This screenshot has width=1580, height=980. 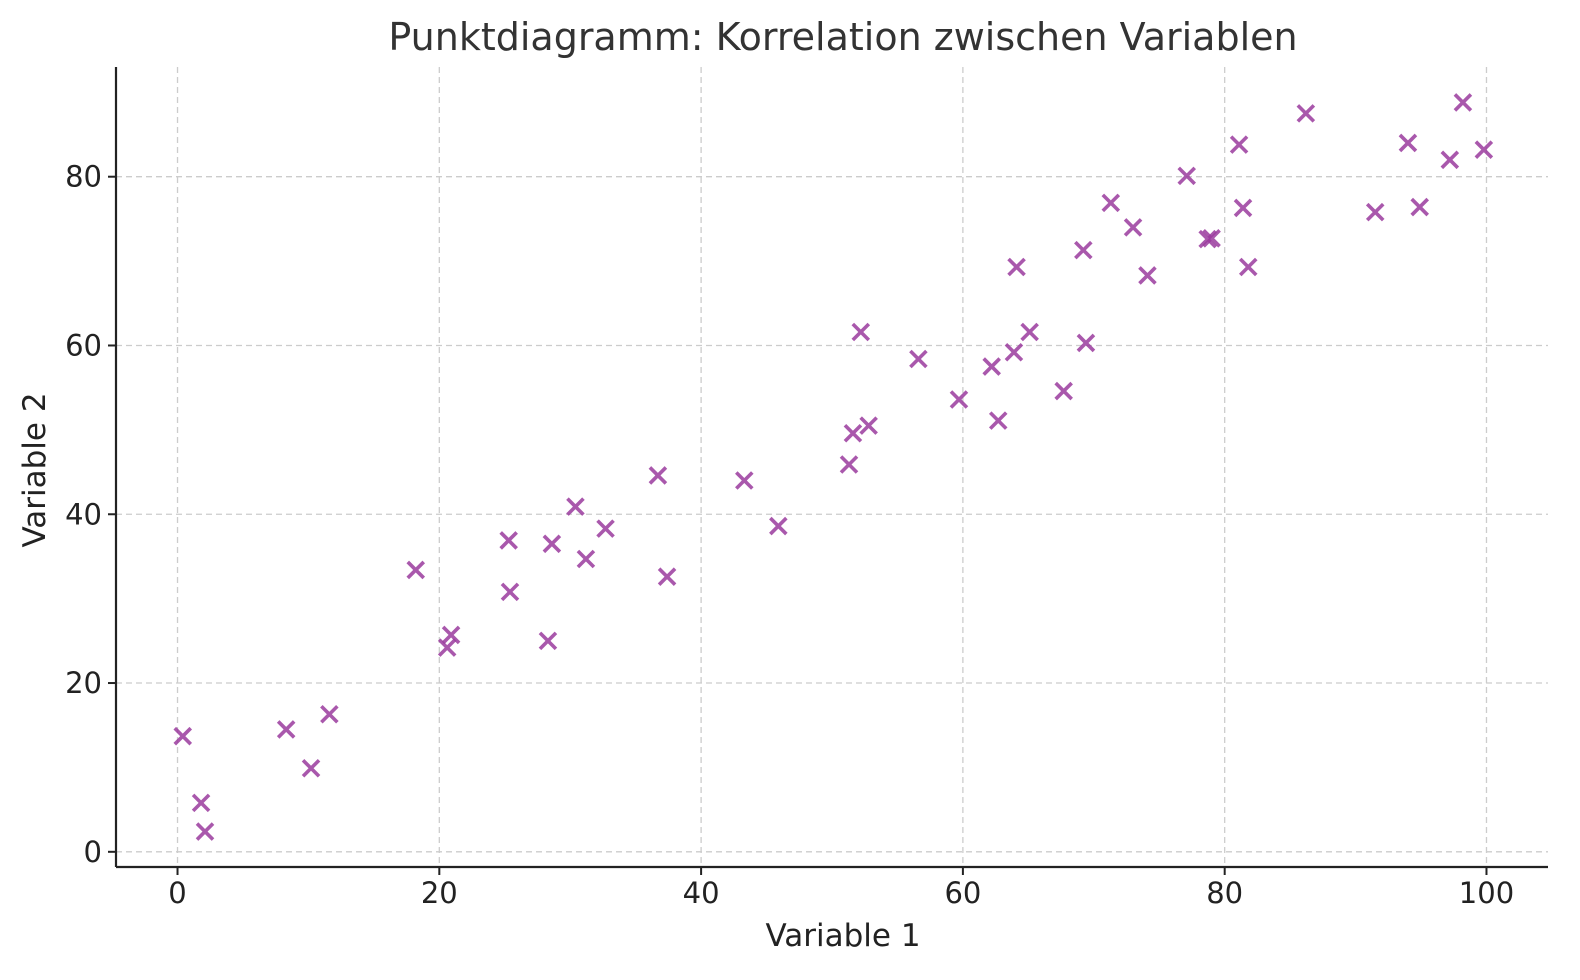 I want to click on x-tick-label: 0, so click(x=177, y=893).